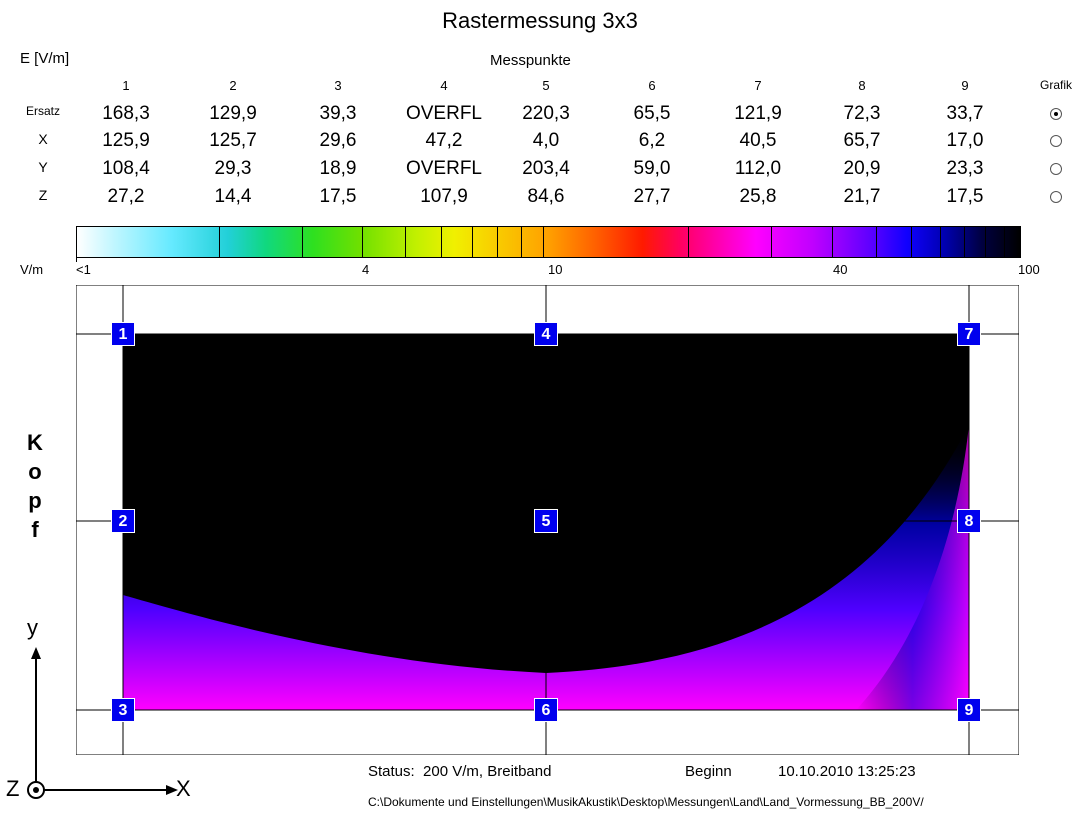 Image resolution: width=1080 pixels, height=822 pixels. I want to click on beginn-label: Beginn, so click(708, 771).